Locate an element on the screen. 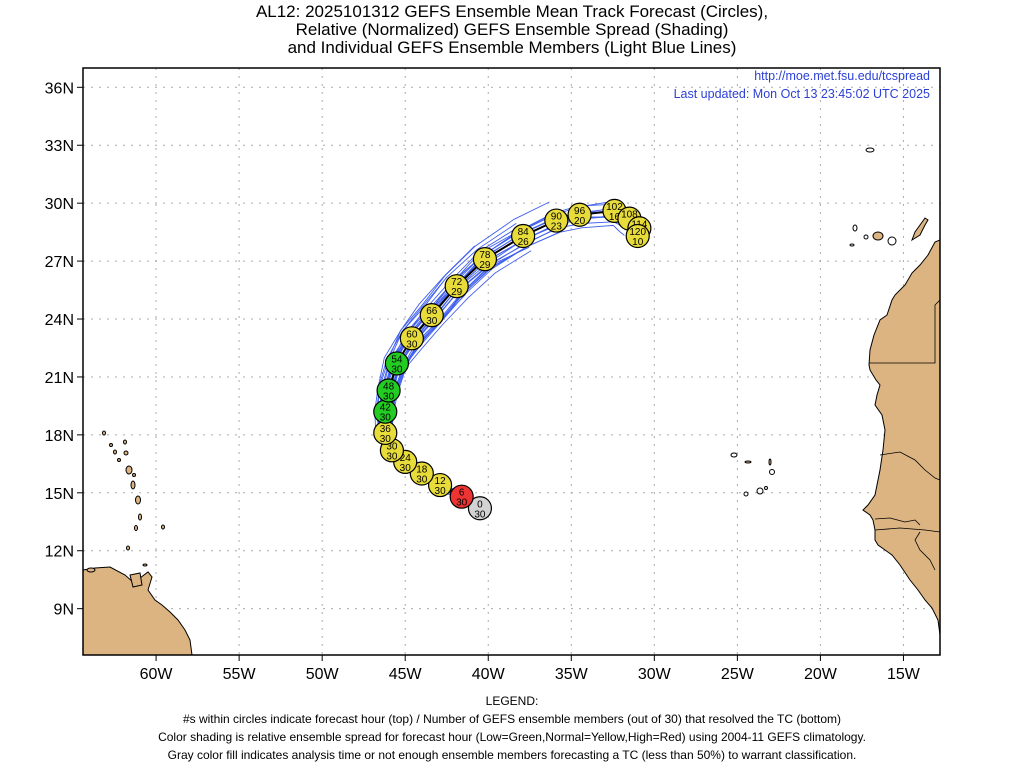  forecast-hour-label: 54 is located at coordinates (397, 359).